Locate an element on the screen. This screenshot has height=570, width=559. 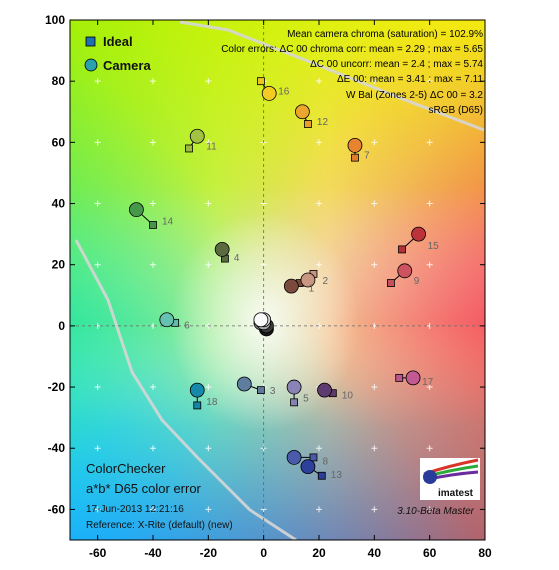
point-label: 3 is located at coordinates (273, 391).